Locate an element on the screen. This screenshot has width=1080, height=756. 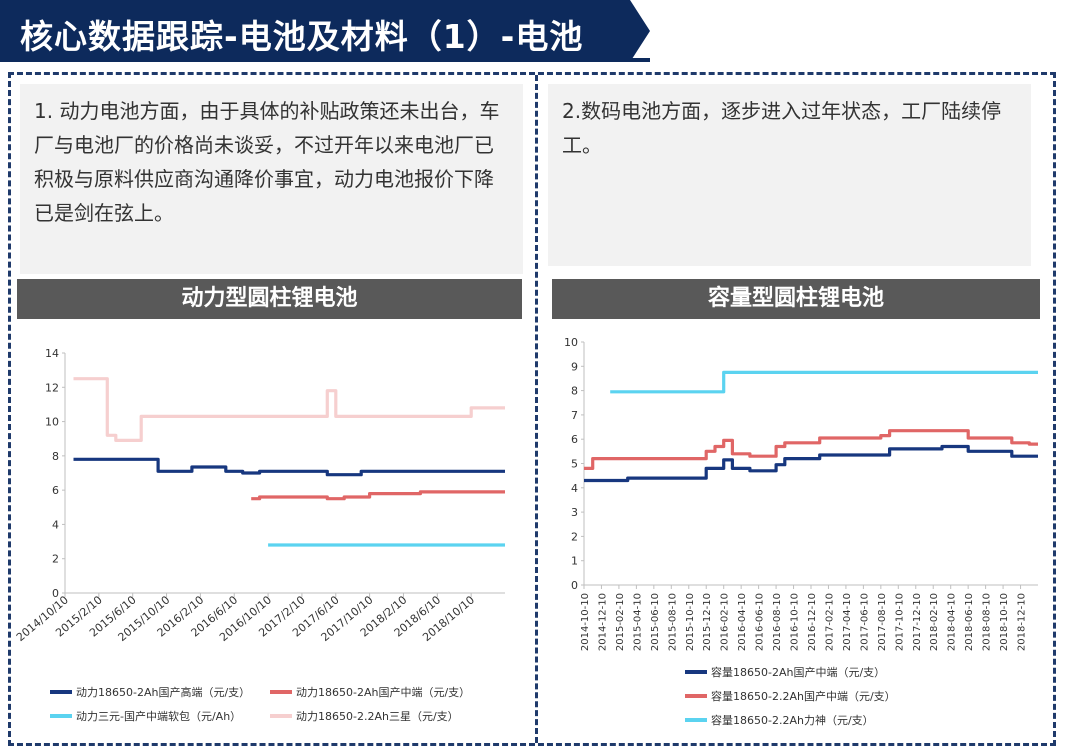
y-tick-label: 12 is located at coordinates (52, 387).